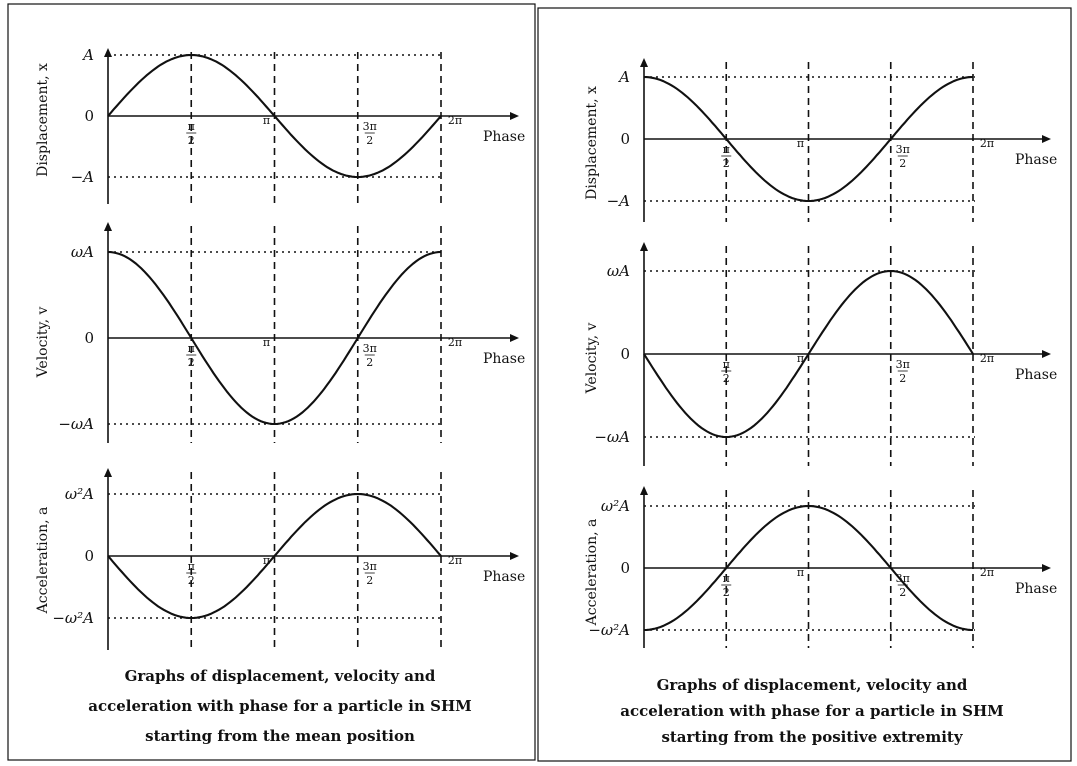 The width and height of the screenshot is (1077, 766). I want to click on y-axis-label: Acceleration, a, so click(43, 561).